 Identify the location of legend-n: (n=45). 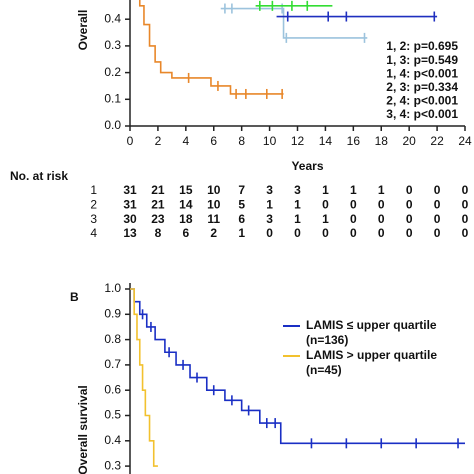
(324, 370).